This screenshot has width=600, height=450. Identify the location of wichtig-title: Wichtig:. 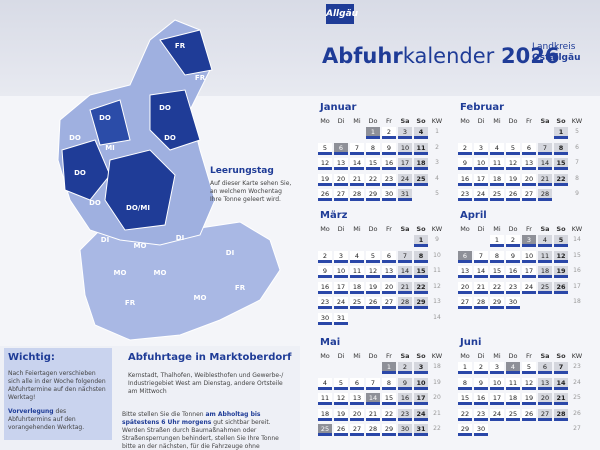
(31, 357).